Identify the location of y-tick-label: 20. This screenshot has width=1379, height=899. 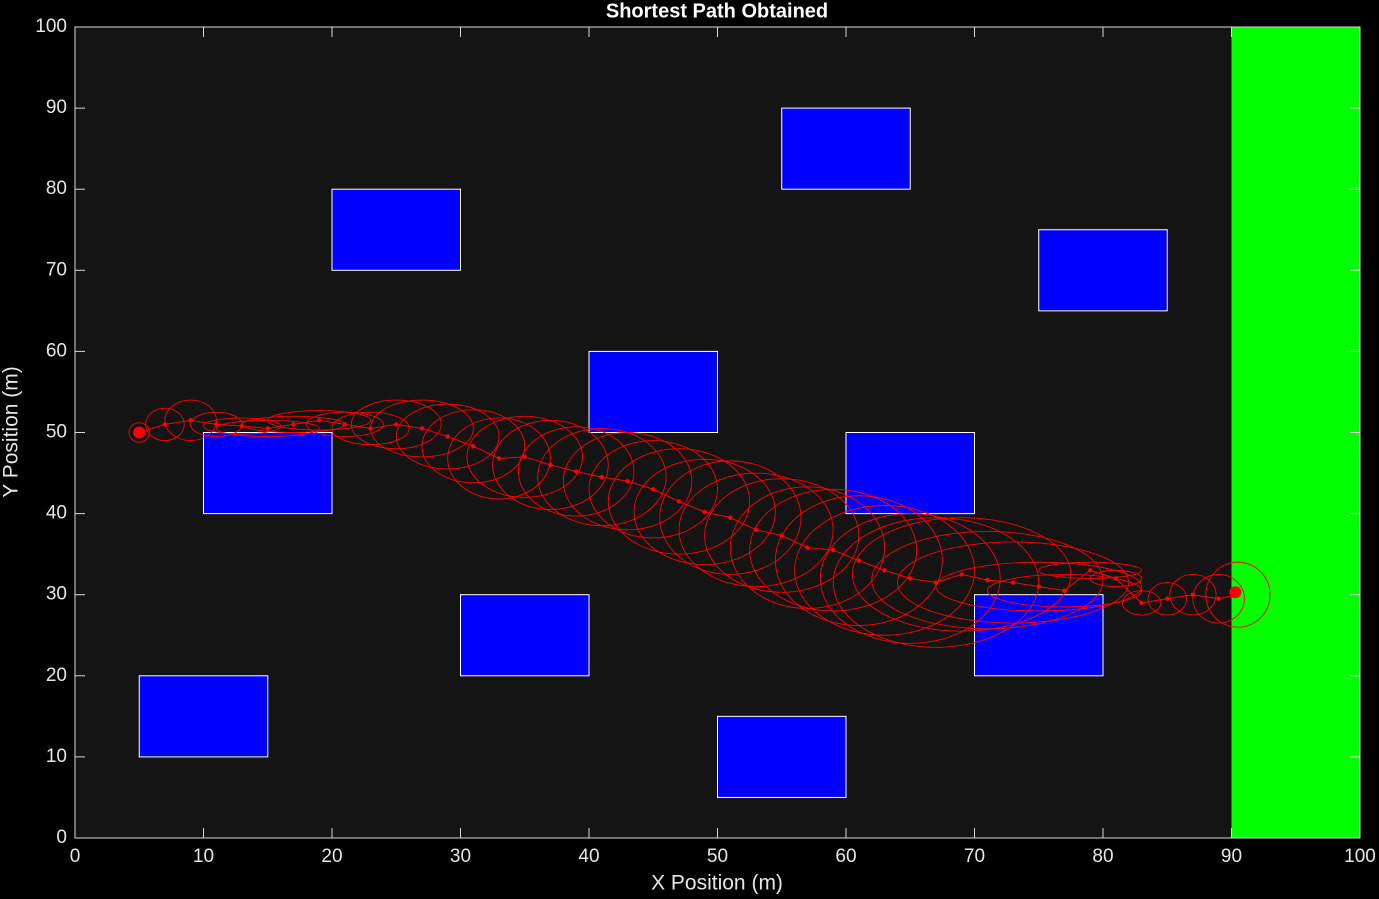
(56, 675).